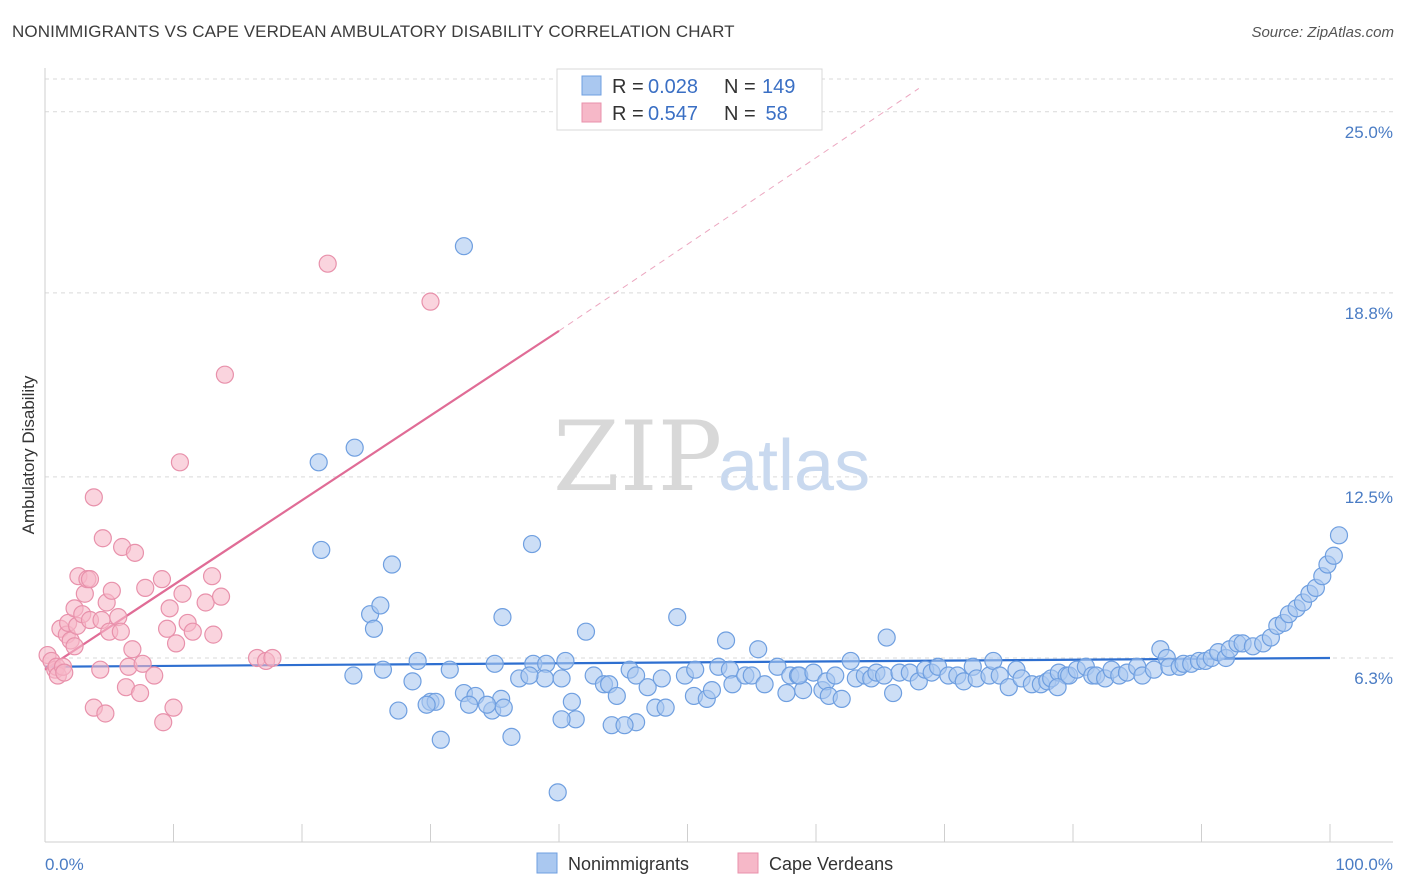  I want to click on y-tick-label-3: 25.0%, so click(1369, 132).